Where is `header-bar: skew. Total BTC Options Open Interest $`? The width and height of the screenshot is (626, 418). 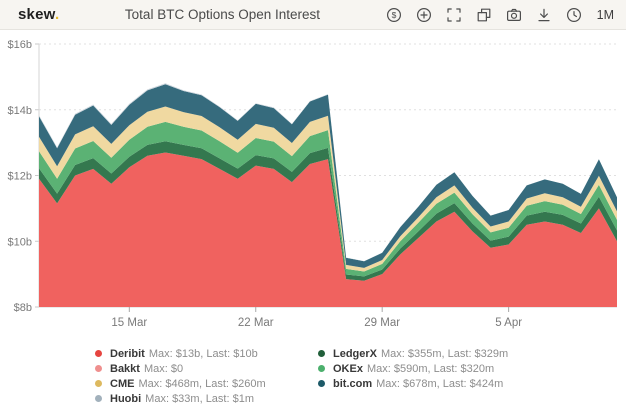 header-bar: skew. Total BTC Options Open Interest $ is located at coordinates (313, 15).